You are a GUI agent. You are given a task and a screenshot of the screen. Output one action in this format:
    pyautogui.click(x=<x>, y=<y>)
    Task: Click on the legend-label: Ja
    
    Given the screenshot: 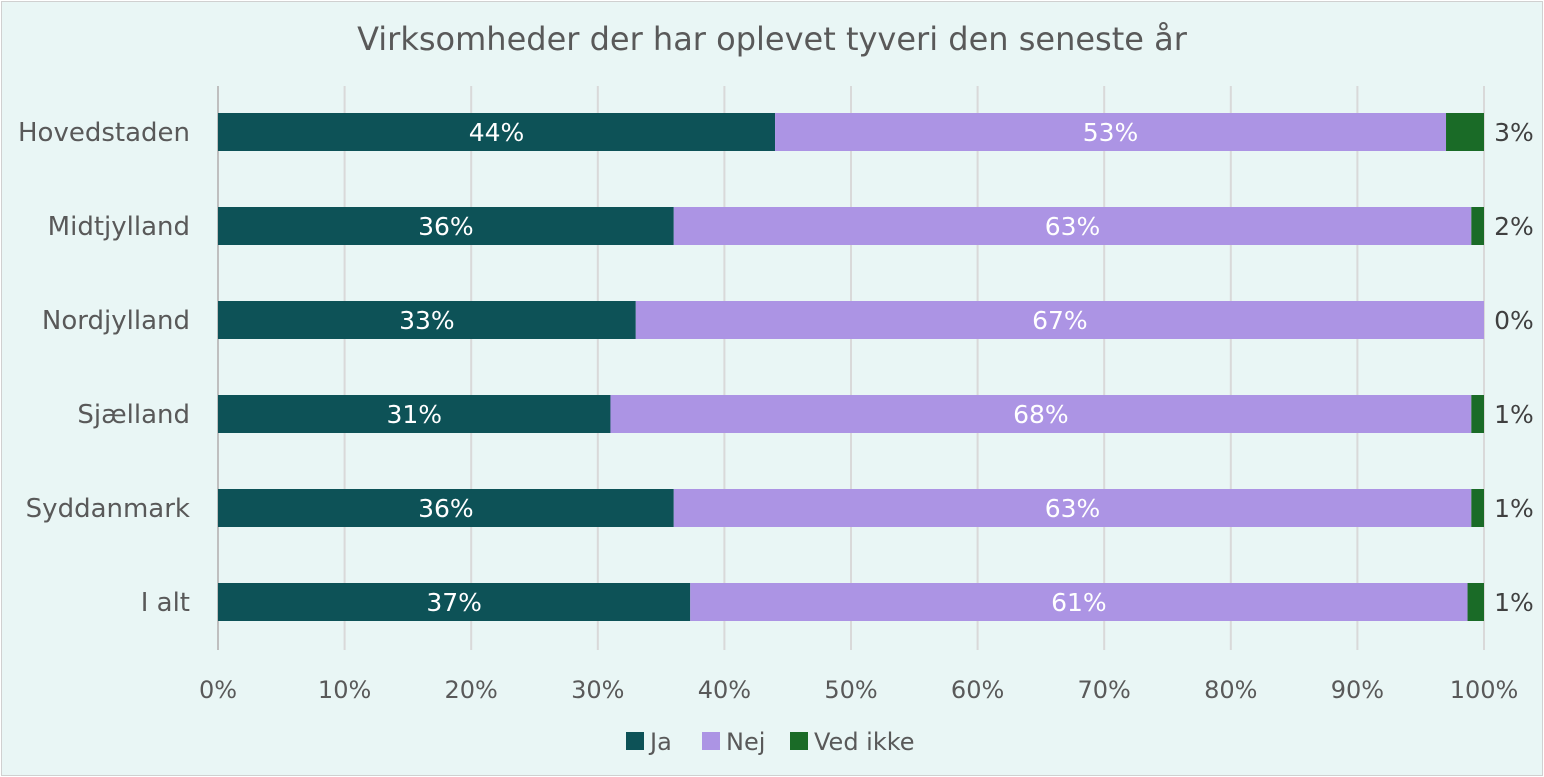 What is the action you would take?
    pyautogui.click(x=660, y=742)
    